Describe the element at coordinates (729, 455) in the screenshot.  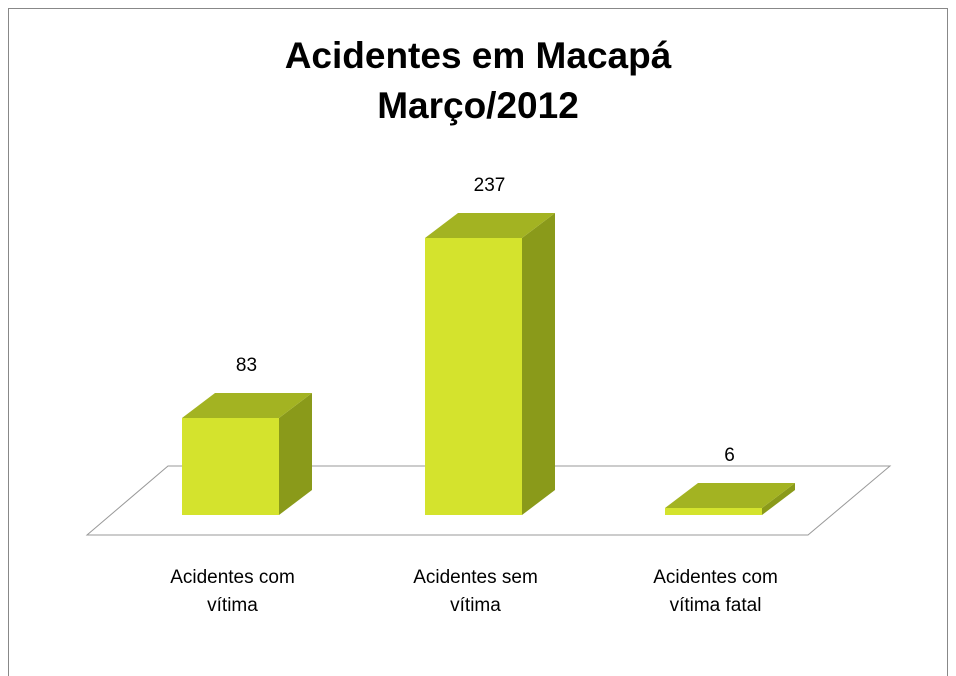
I see `value-label: 6` at that location.